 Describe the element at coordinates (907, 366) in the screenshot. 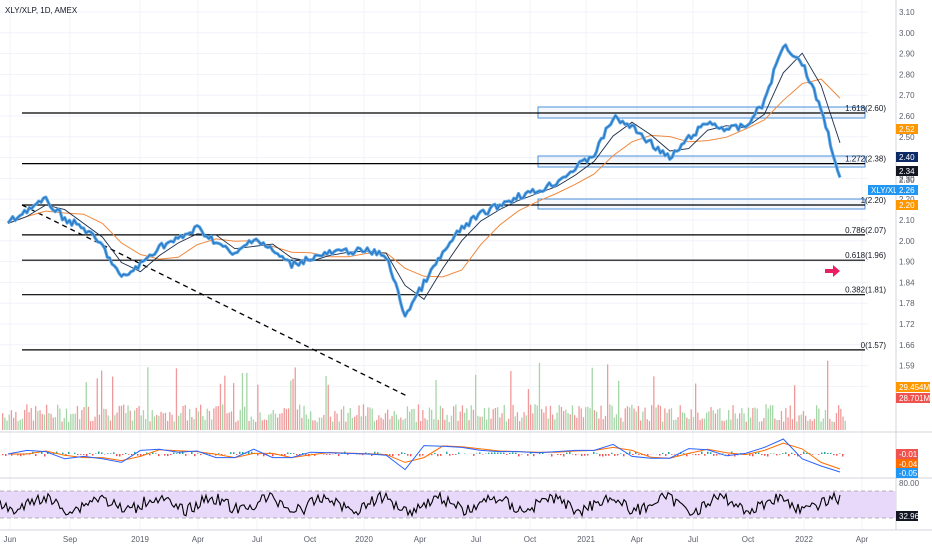

I see `price-tick-label: 1.59` at that location.